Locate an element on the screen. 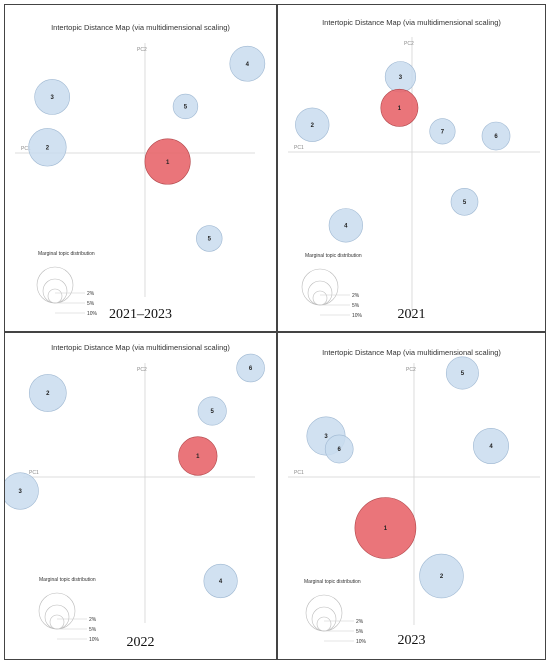 Image resolution: width=550 pixels, height=664 pixels. year-caption: 2021–2023 is located at coordinates (140, 314).